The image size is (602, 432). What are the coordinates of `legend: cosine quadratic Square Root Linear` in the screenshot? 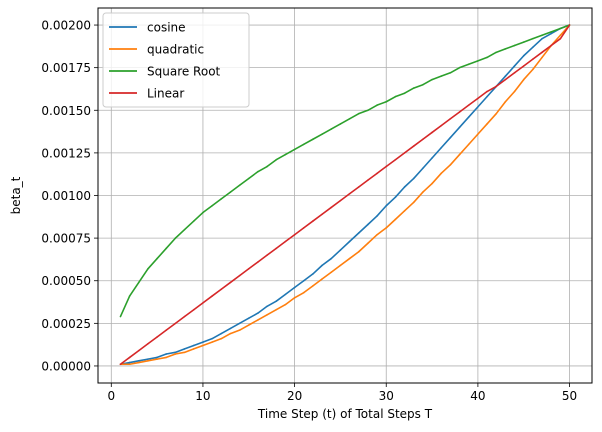 It's located at (176, 60).